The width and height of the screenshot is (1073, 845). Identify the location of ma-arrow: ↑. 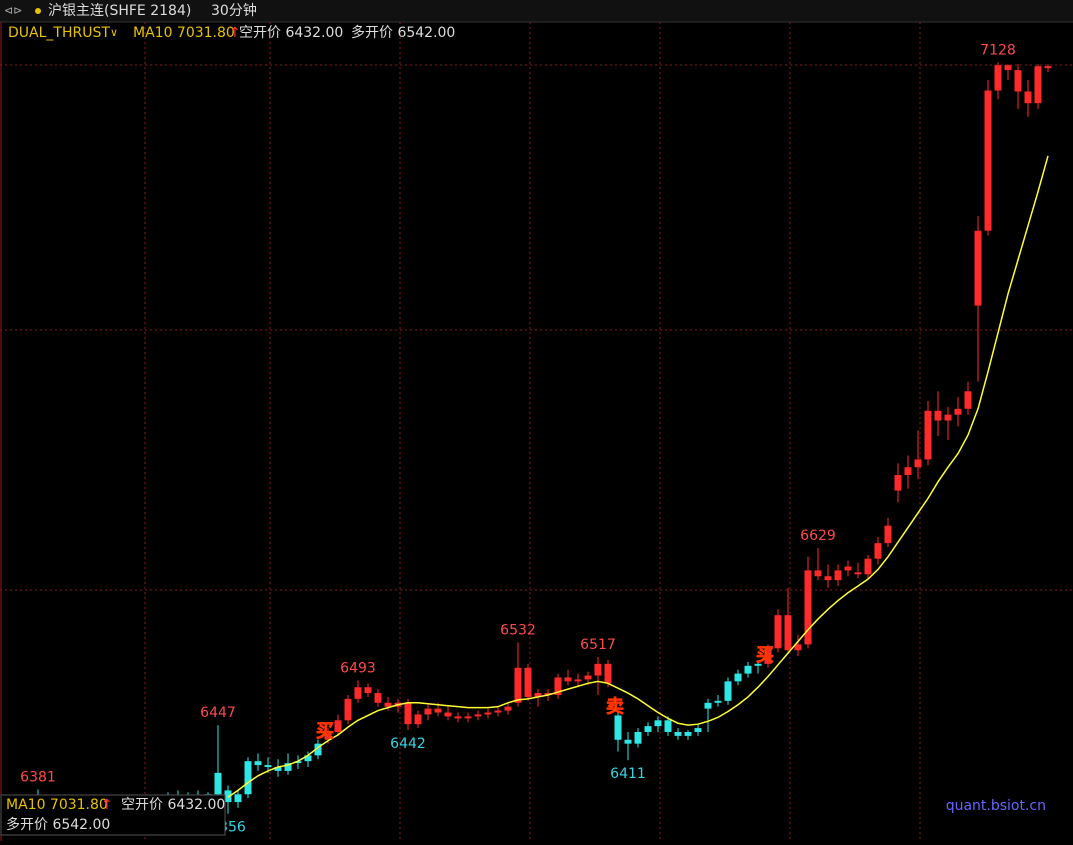
(235, 33).